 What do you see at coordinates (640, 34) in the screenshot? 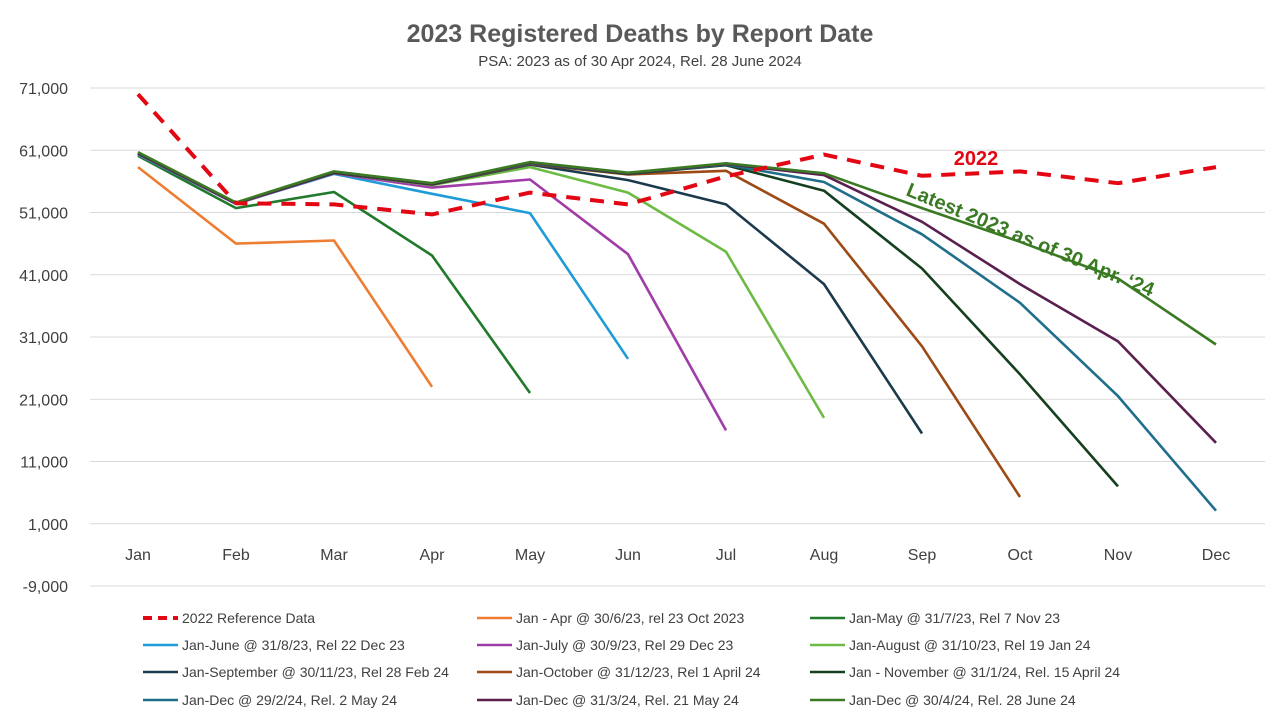
I see `chart-title: 2023 Registered Deaths by Report Date` at bounding box center [640, 34].